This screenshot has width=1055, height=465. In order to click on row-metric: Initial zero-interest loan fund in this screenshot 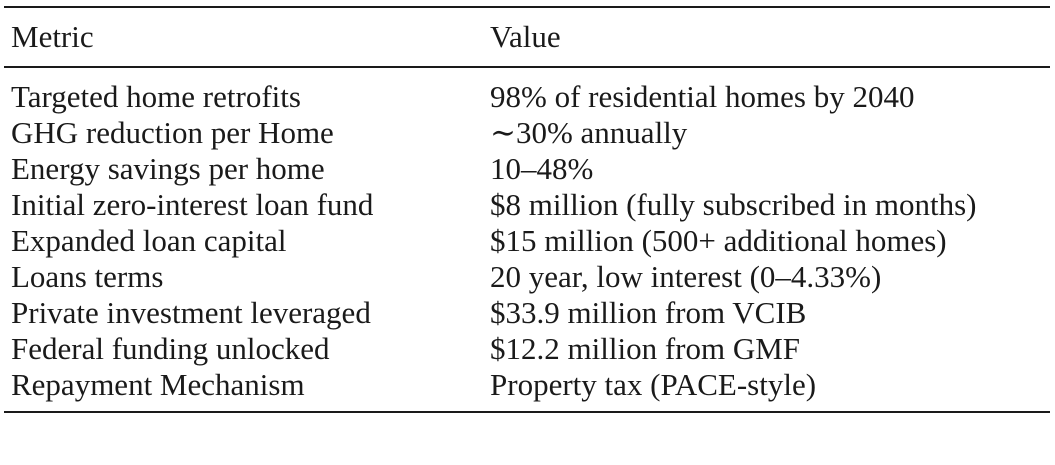, I will do `click(192, 204)`.